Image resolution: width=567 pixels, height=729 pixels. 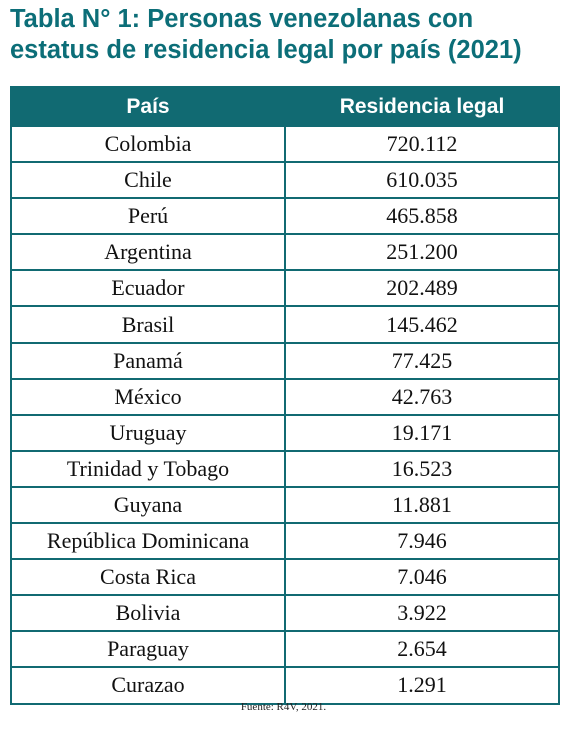 I want to click on country-cell: Guyana, so click(x=148, y=505).